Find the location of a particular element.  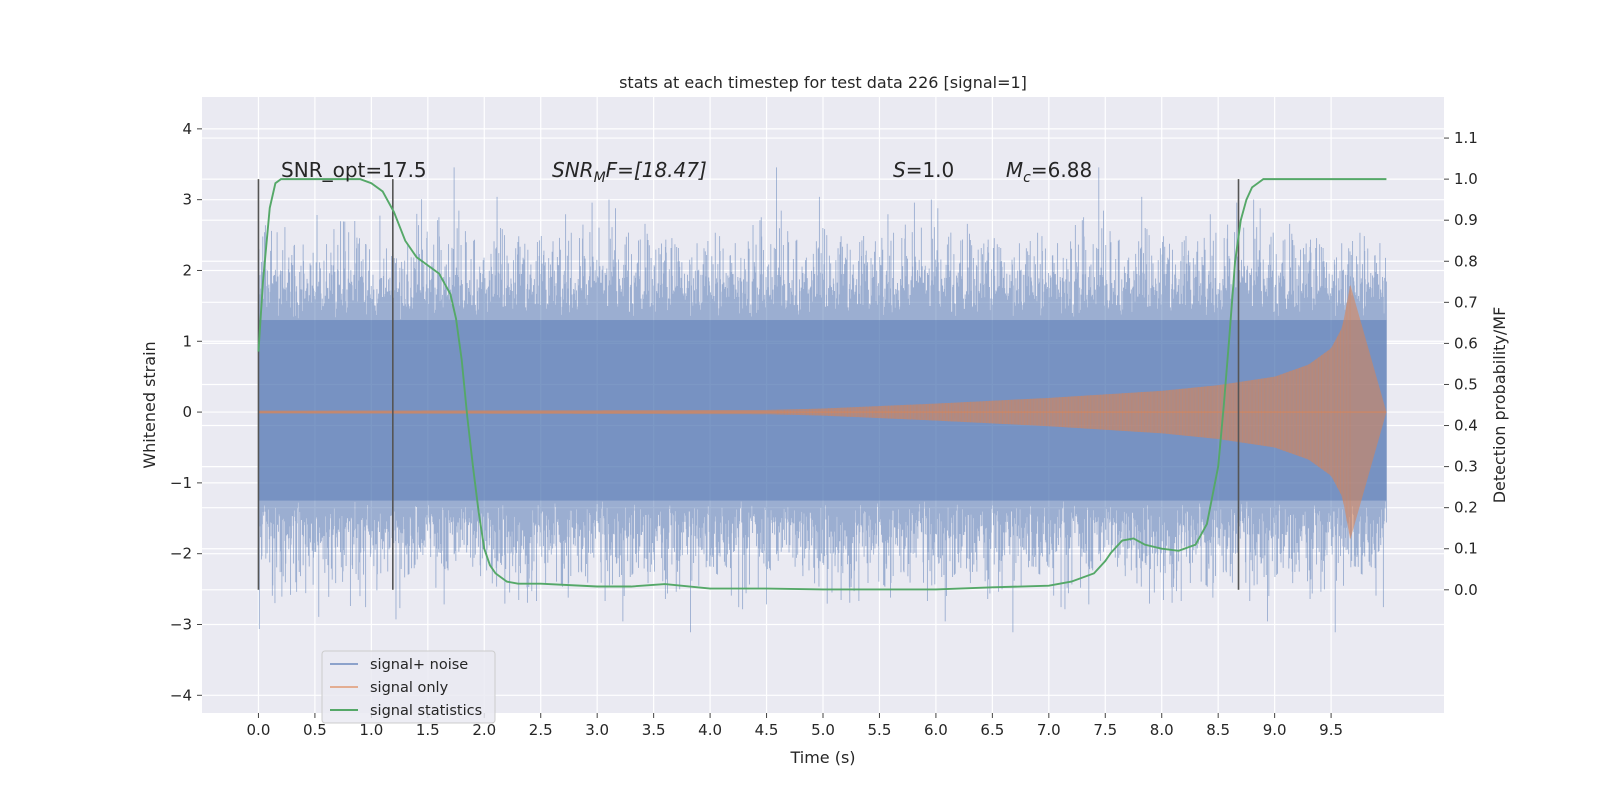

y2-tick-label: 0.7 is located at coordinates (1466, 302).